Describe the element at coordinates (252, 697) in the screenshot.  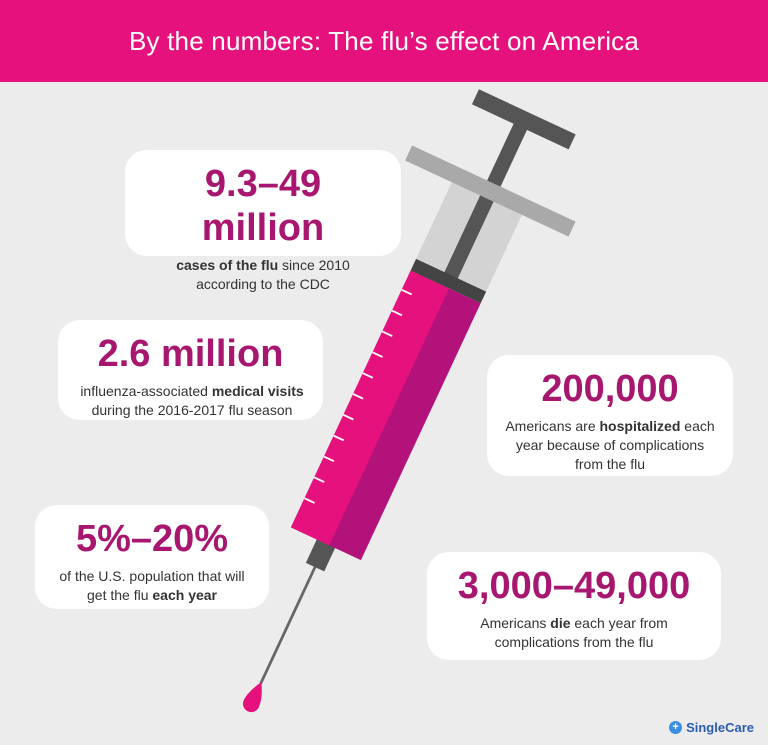
I see `drop` at that location.